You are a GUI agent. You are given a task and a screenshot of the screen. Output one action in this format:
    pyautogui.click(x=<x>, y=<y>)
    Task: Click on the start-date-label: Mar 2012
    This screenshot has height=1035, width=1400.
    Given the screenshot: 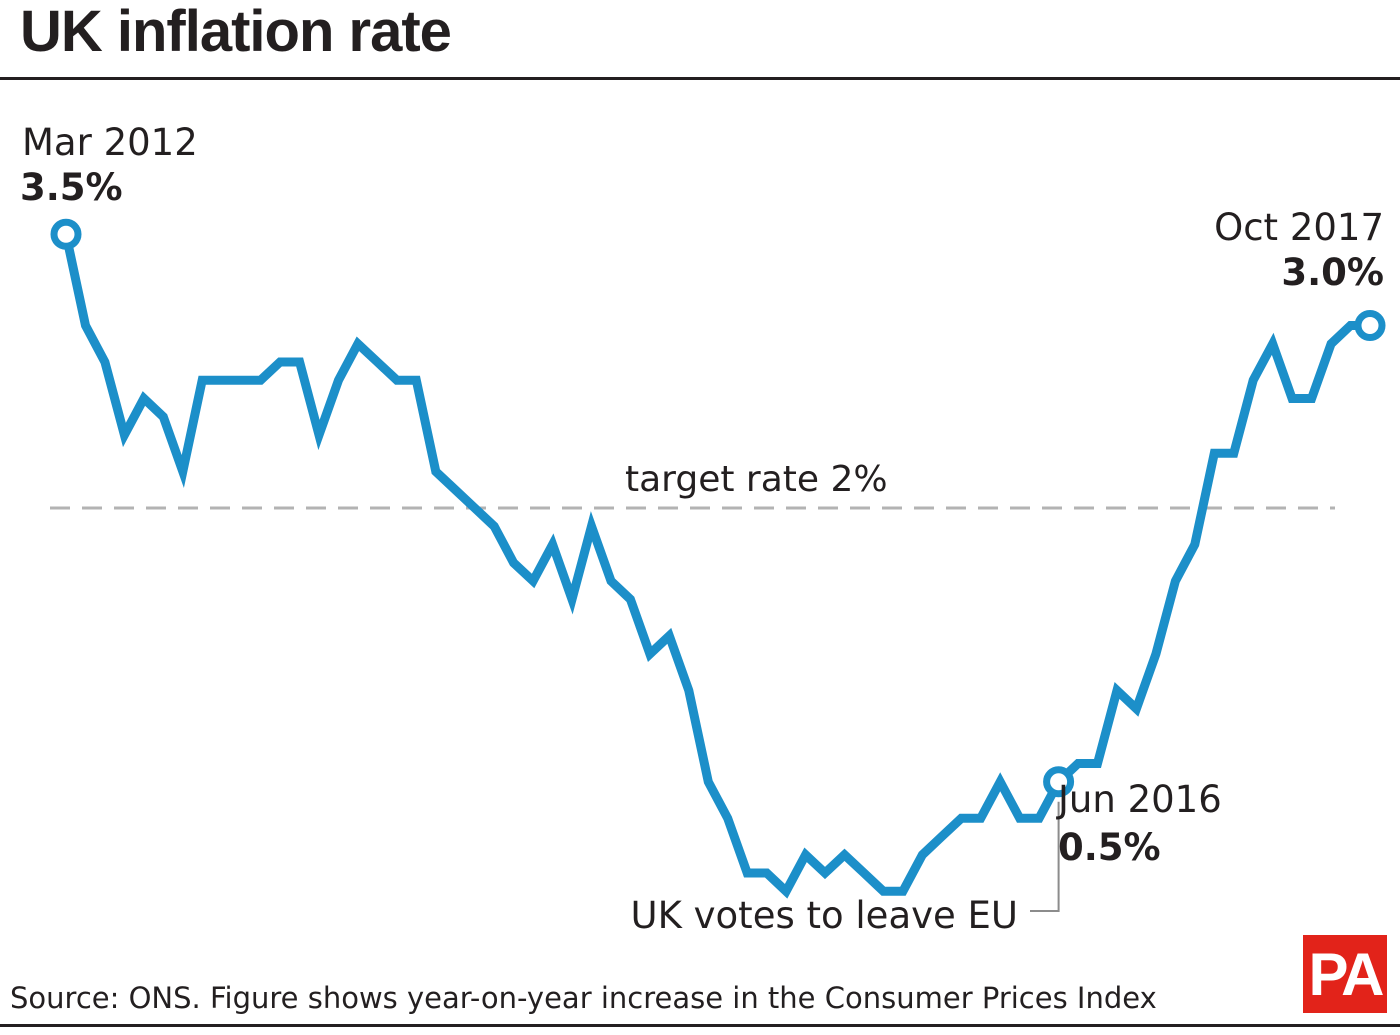 What is the action you would take?
    pyautogui.click(x=110, y=142)
    